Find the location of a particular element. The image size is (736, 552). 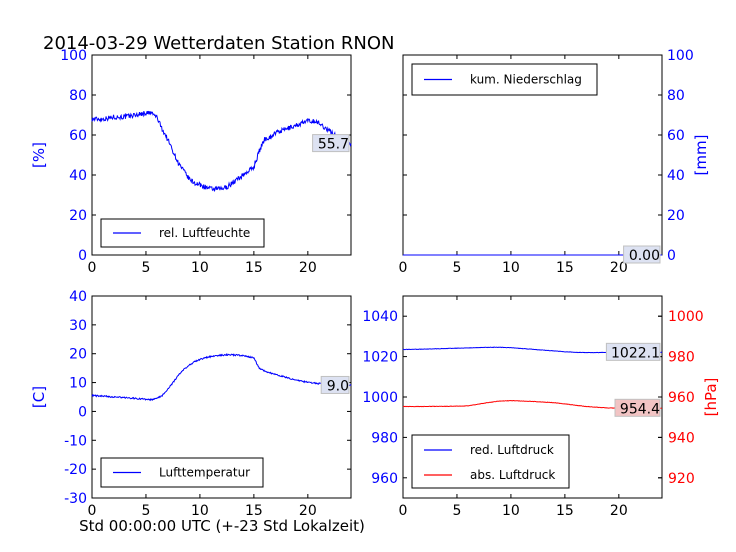

figure-title: 2014-03-29 Wetterdaten Station RNON is located at coordinates (218, 43).